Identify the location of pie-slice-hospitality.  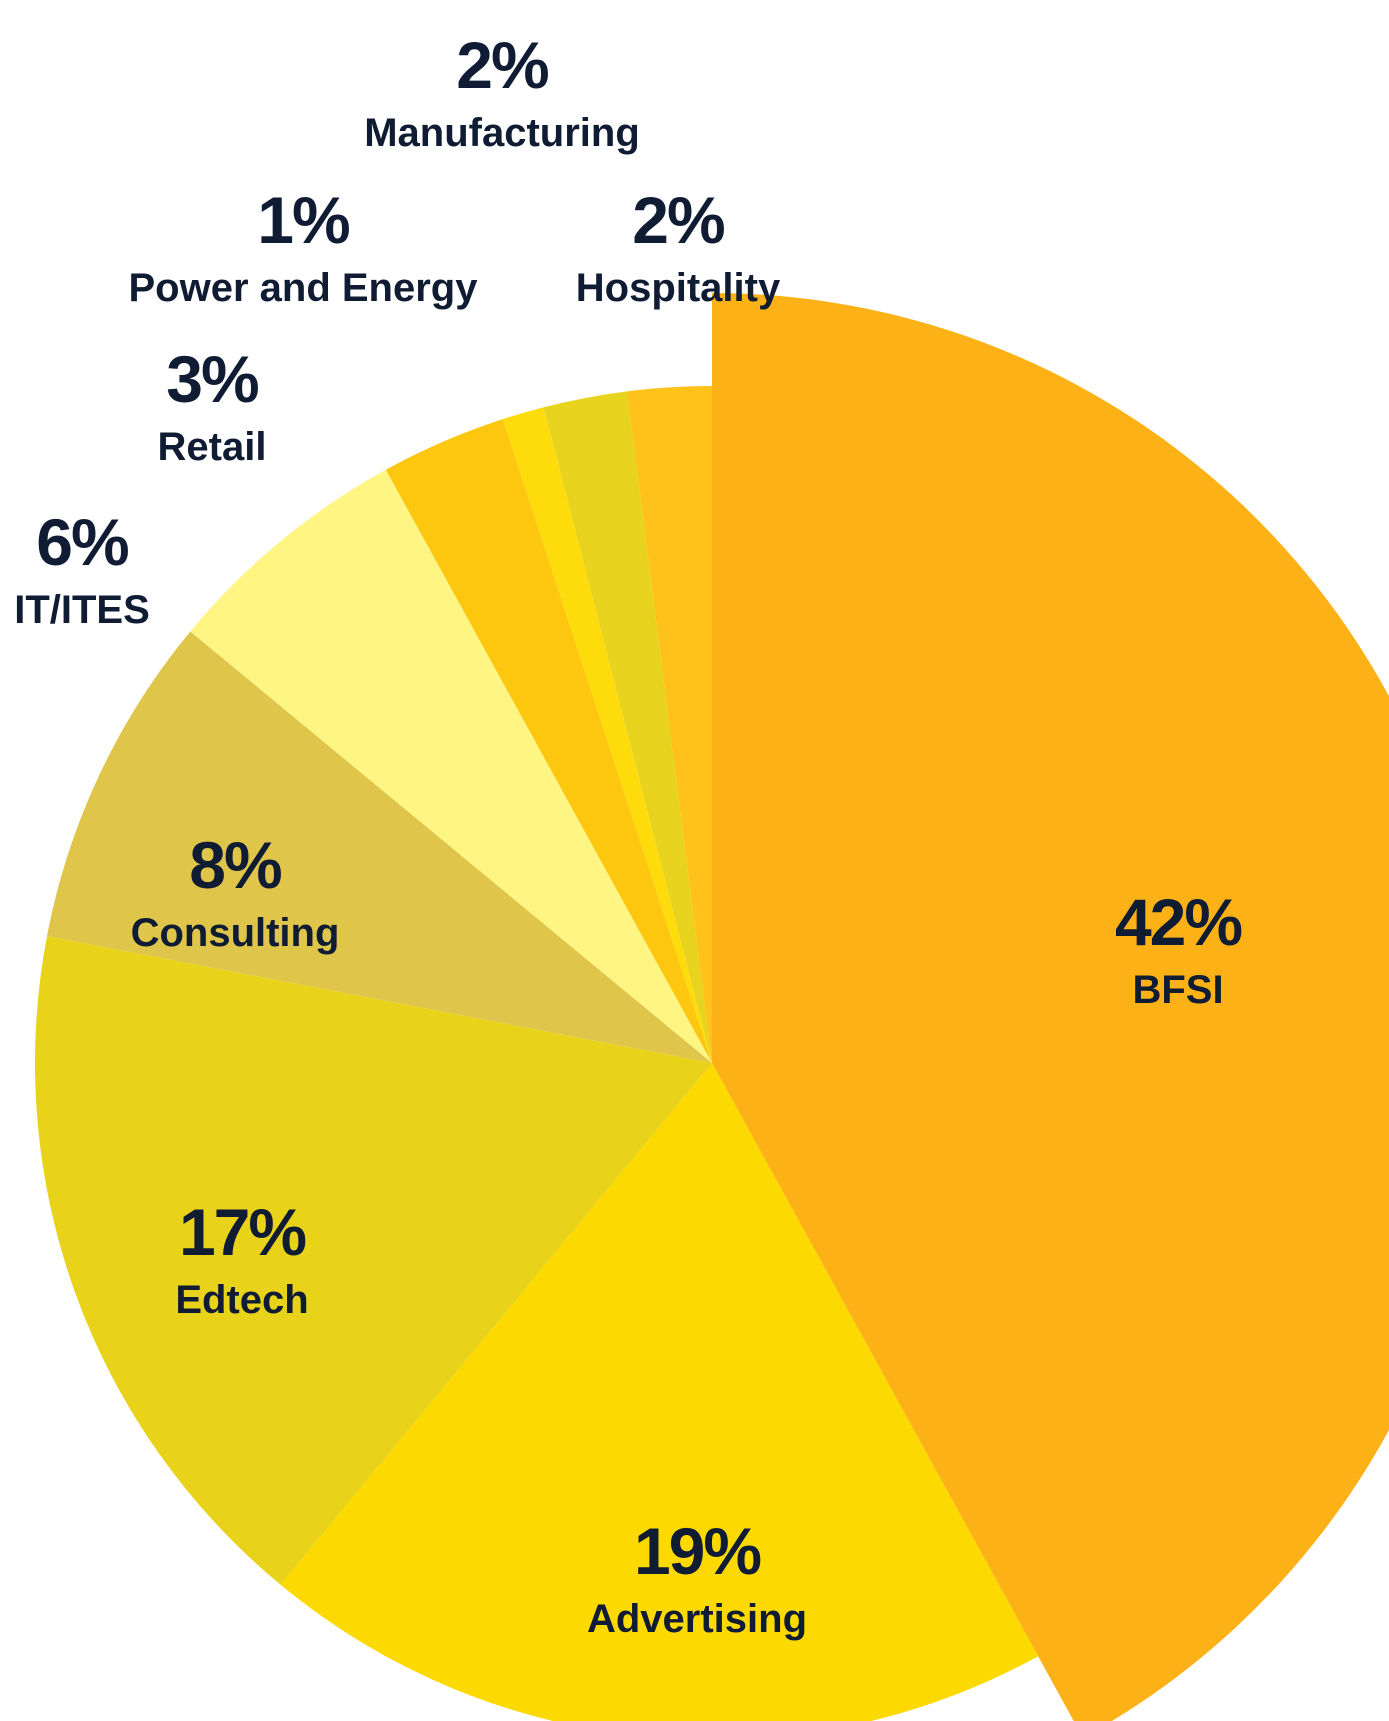
(627, 727).